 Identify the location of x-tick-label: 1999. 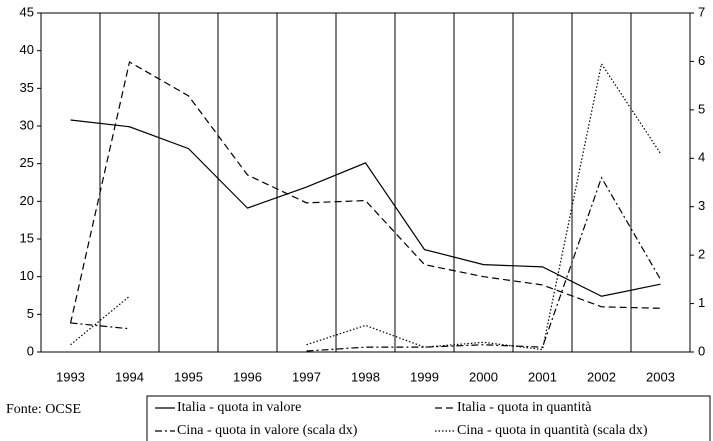
(424, 376).